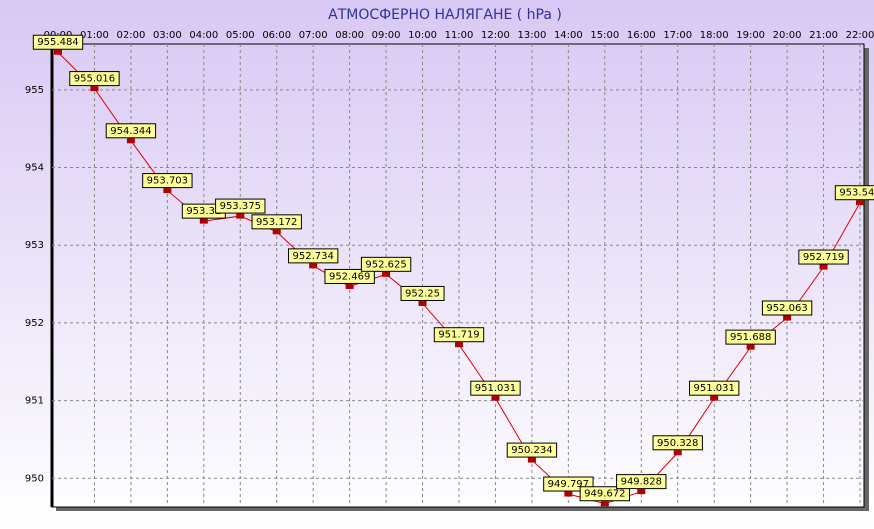 The image size is (874, 529). What do you see at coordinates (568, 35) in the screenshot?
I see `x-tick-label: 14:00` at bounding box center [568, 35].